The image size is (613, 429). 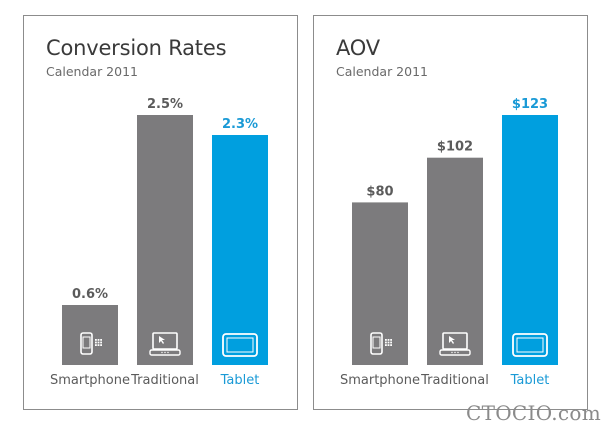 I want to click on bar-smartphone, so click(x=90, y=335).